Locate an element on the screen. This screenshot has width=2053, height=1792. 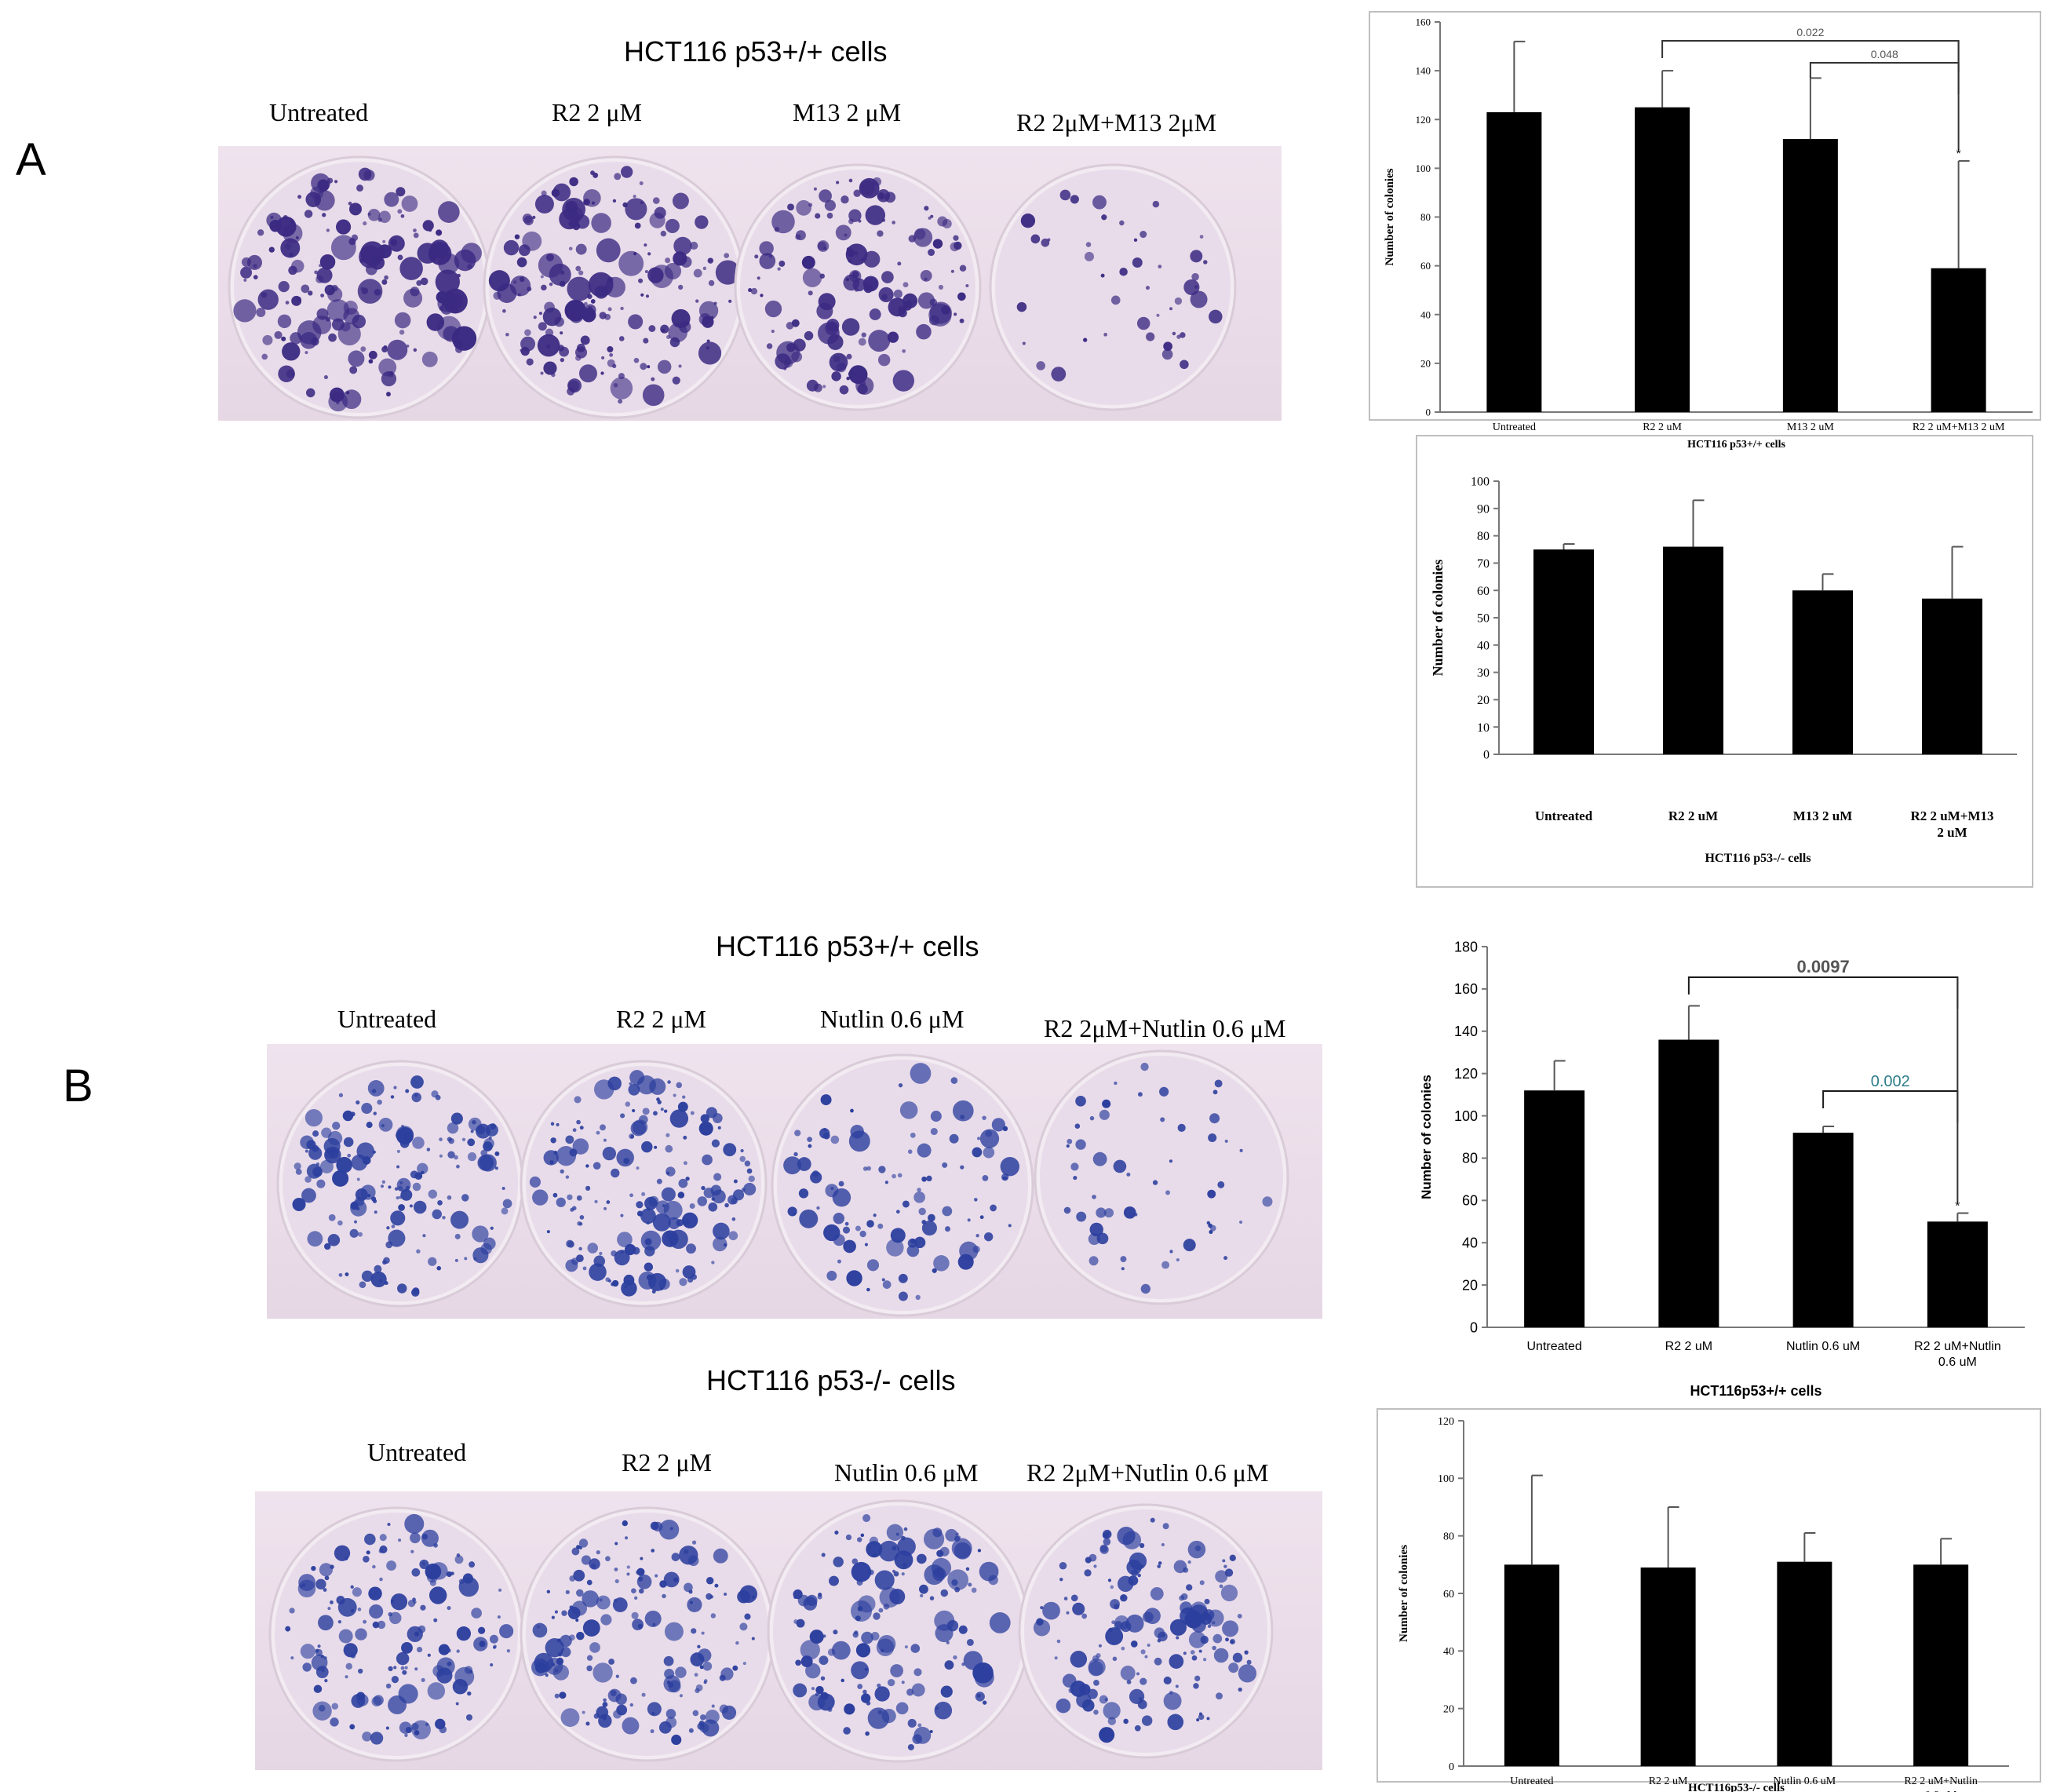
plate-b-top-label-3: Nutlin 0.6 μM is located at coordinates (892, 1019).